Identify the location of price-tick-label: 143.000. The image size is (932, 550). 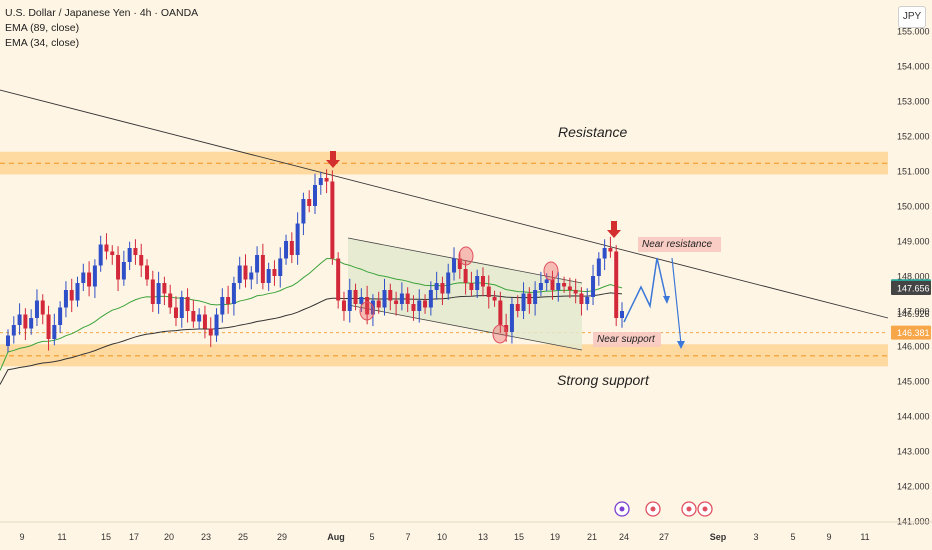
(913, 452).